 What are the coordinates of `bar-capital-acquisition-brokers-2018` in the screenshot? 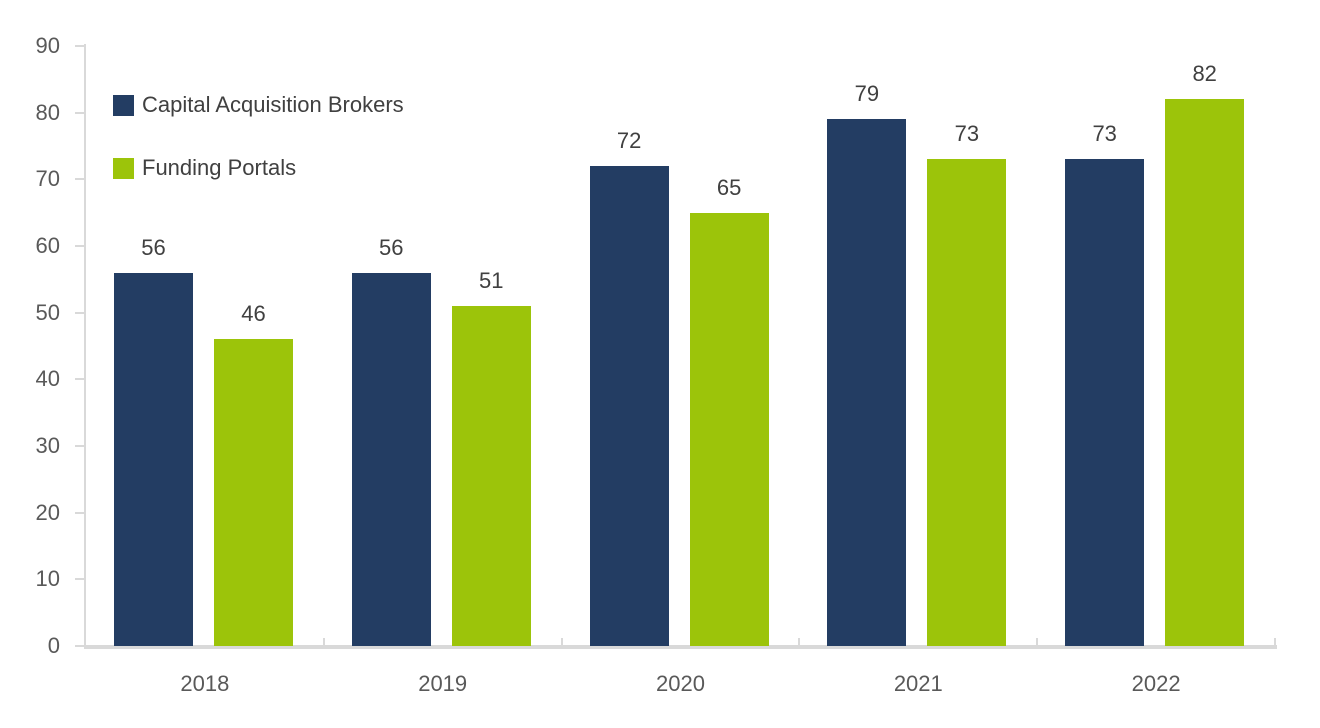 It's located at (153, 459).